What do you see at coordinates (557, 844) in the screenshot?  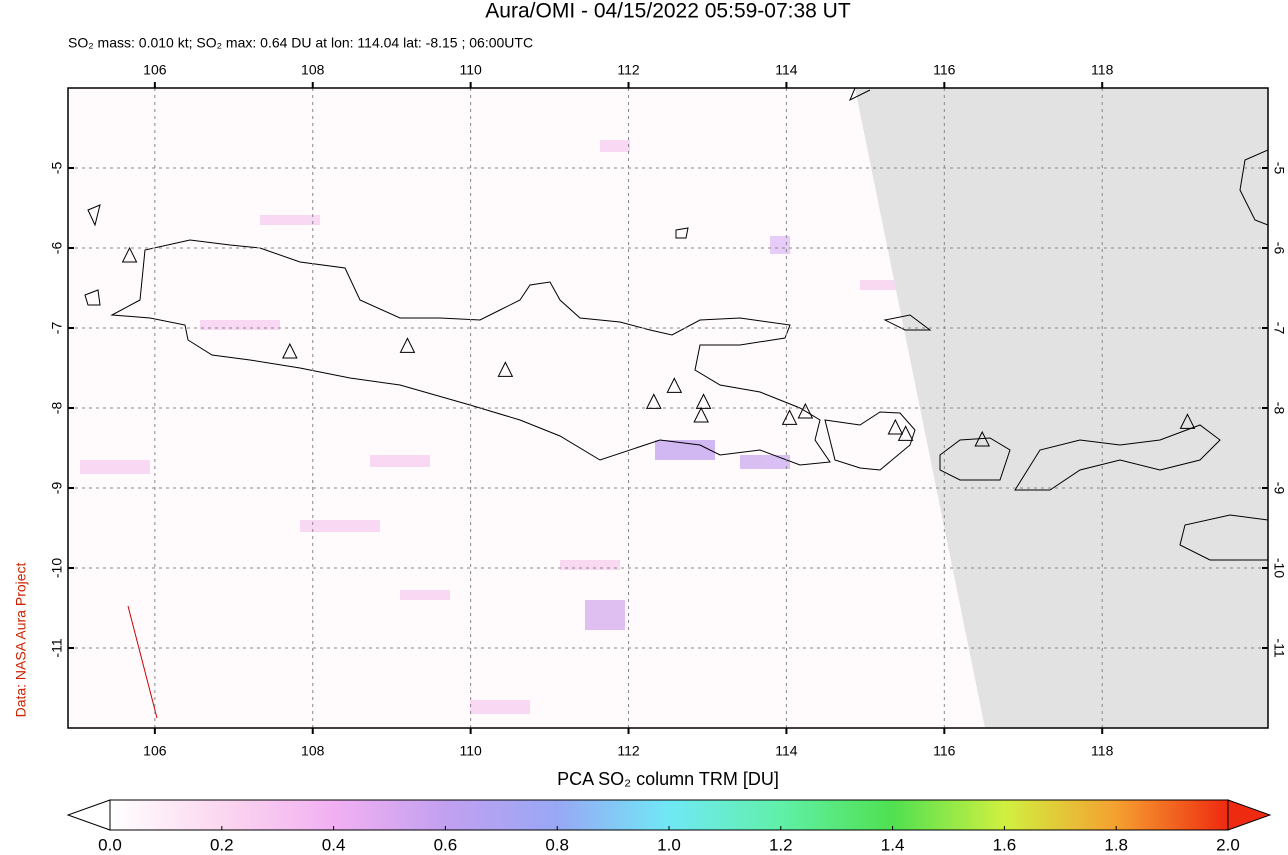 I see `colorbar-tick-label: 0.8` at bounding box center [557, 844].